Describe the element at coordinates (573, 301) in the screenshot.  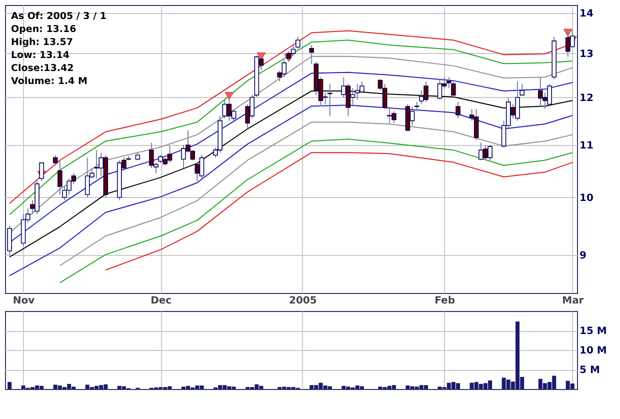
I see `x-tick-label: Mar` at that location.